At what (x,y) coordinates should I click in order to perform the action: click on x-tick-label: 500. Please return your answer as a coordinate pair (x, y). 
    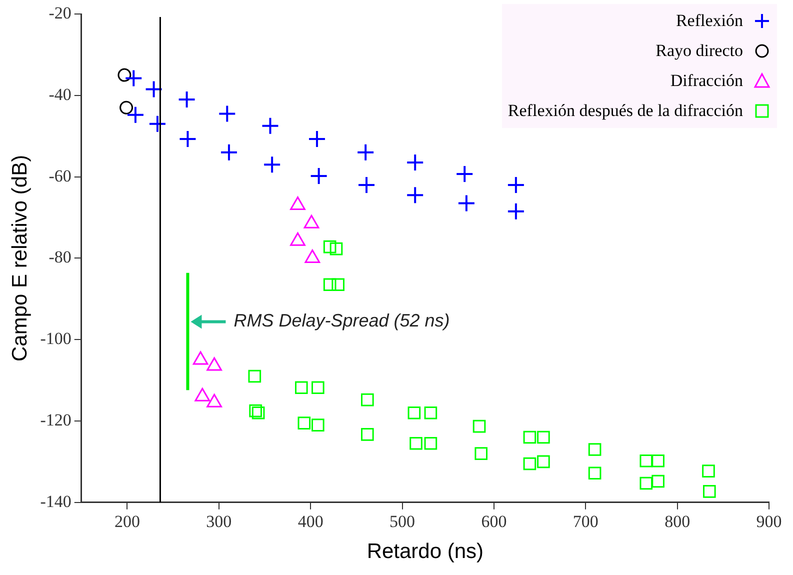
    Looking at the image, I should click on (403, 522).